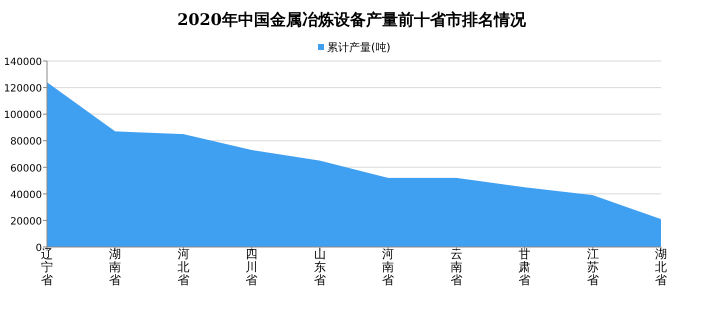 The image size is (703, 322). Describe the element at coordinates (661, 267) in the screenshot. I see `x-tick-label: 湖北省` at that location.